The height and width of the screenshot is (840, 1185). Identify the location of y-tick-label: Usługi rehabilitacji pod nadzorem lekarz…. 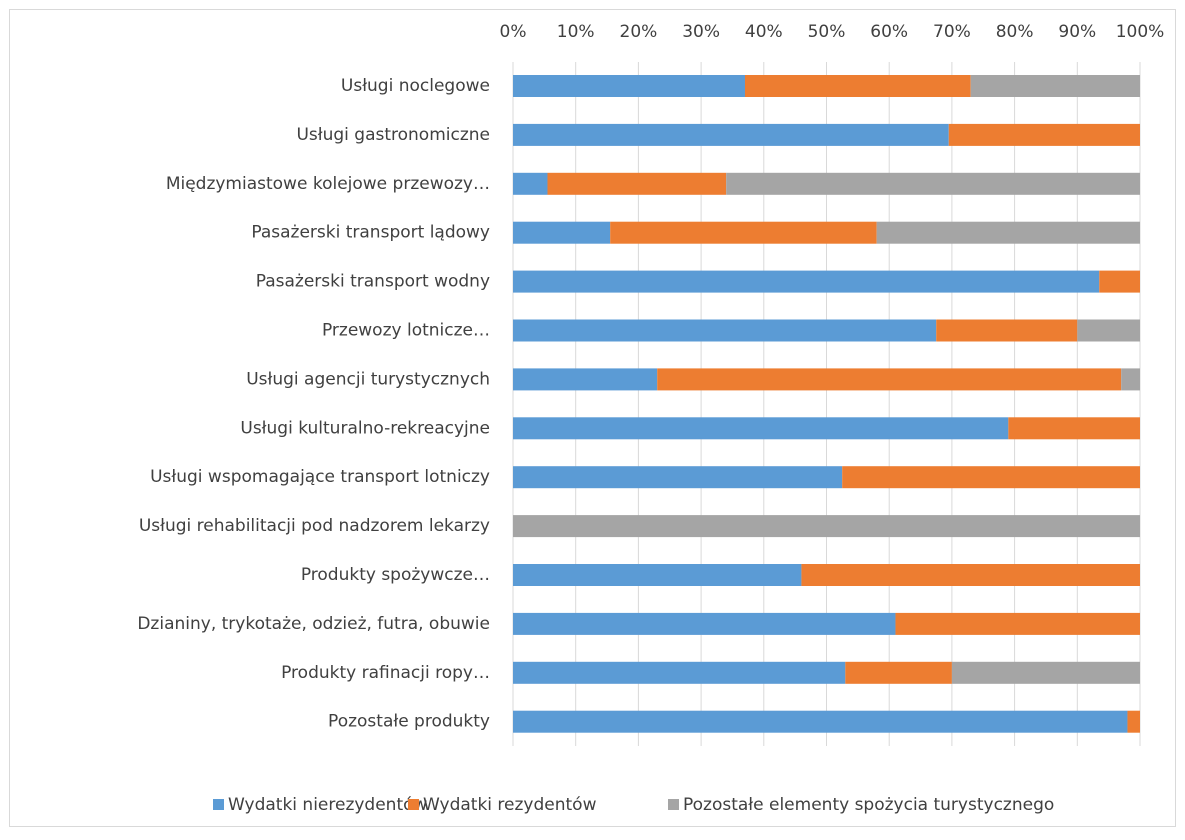
(314, 526).